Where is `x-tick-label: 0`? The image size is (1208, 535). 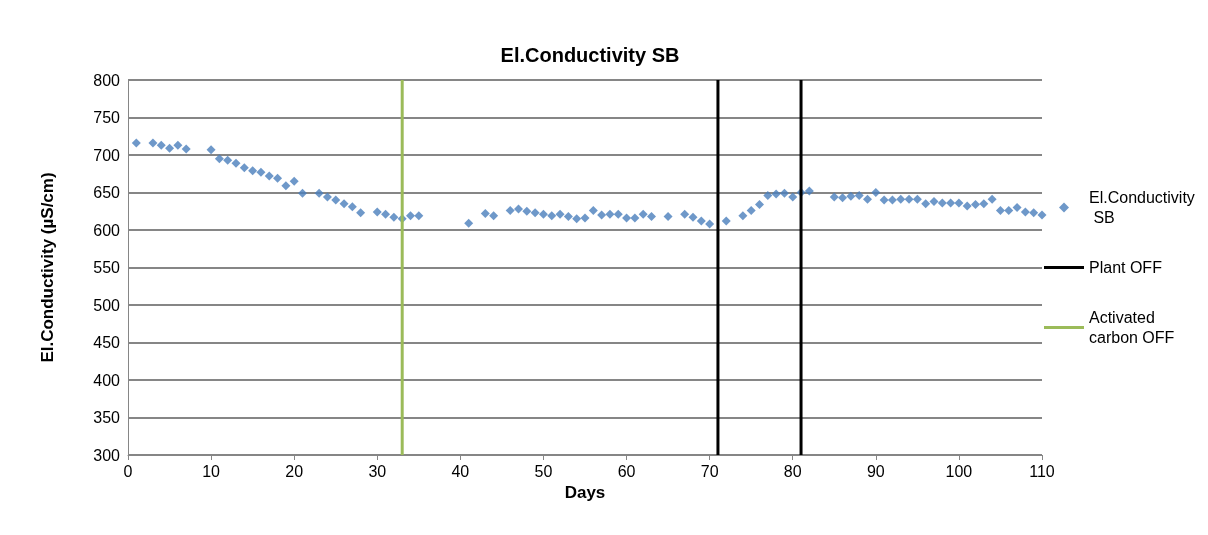
x-tick-label: 0 is located at coordinates (128, 471).